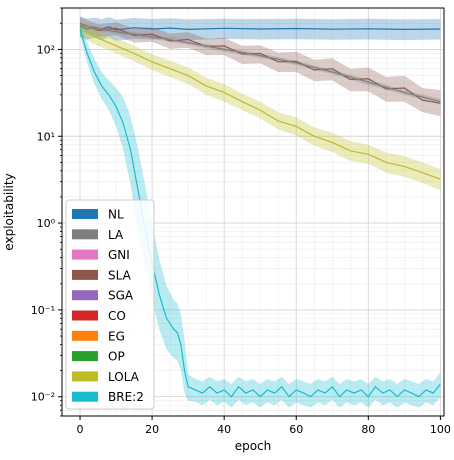 The height and width of the screenshot is (460, 454). I want to click on legend-swatch-sga, so click(85, 295).